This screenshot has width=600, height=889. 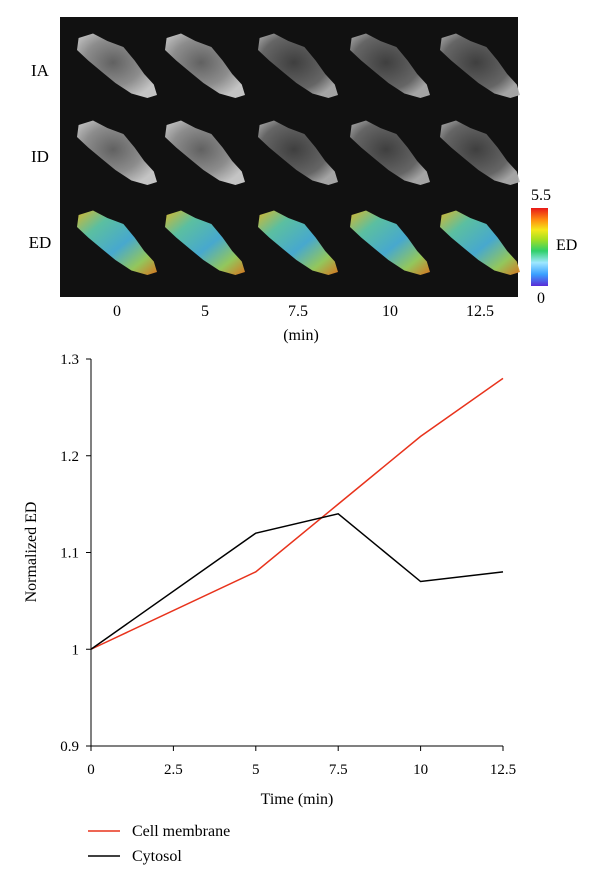 I want to click on time-label-7-5: 7.5, so click(x=298, y=311).